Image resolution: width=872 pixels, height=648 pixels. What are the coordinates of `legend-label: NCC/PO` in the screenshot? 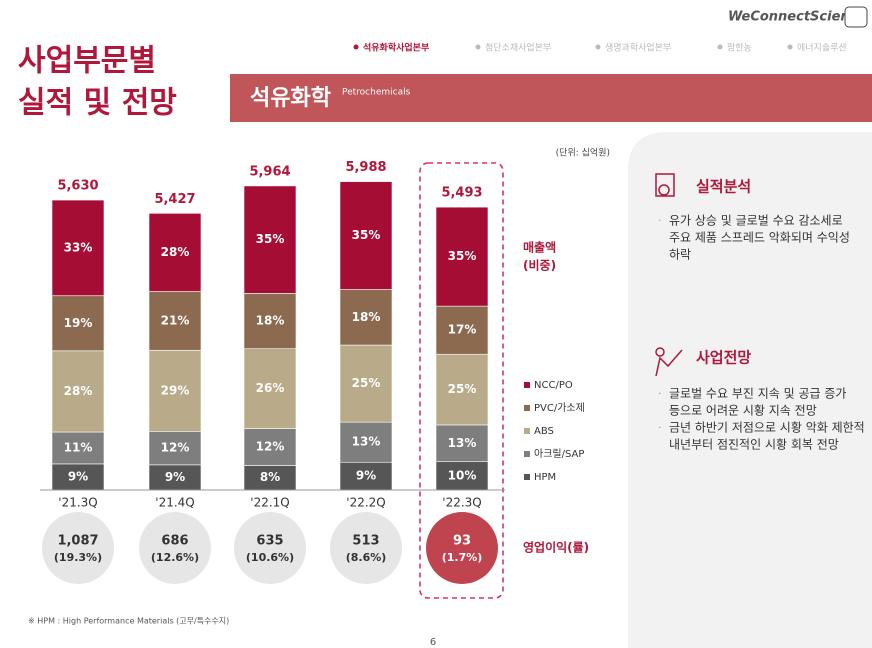 It's located at (553, 385).